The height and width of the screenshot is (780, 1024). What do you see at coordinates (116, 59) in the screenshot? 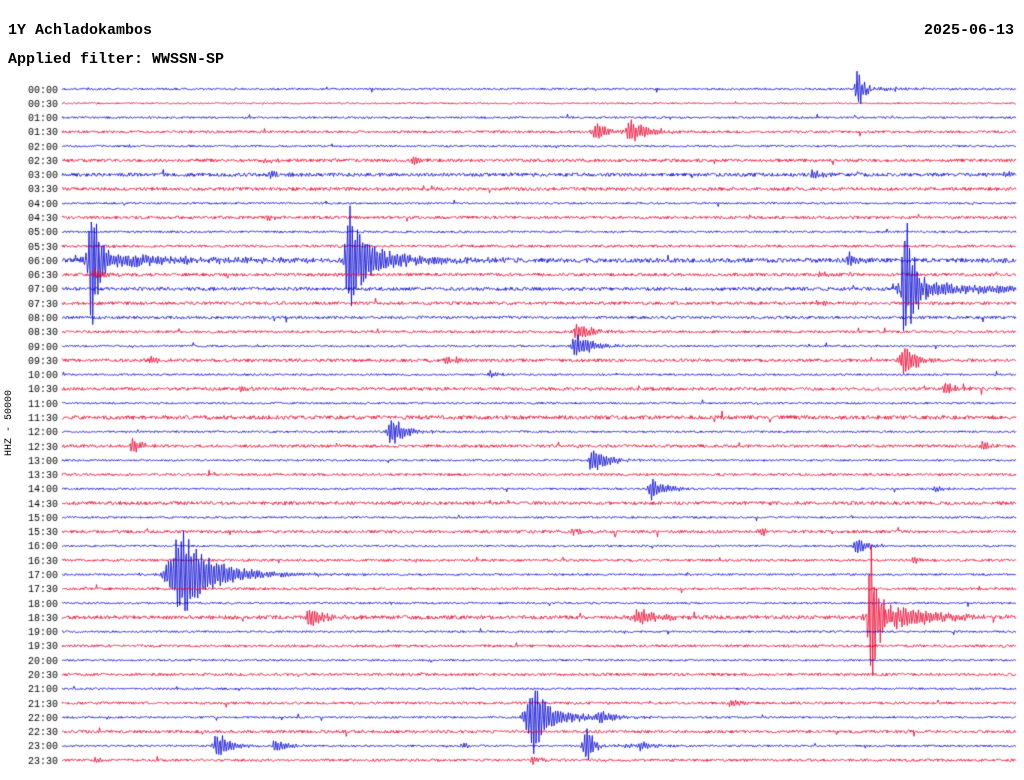
I see `filter-label: Applied filter: WWSSN-SP` at bounding box center [116, 59].